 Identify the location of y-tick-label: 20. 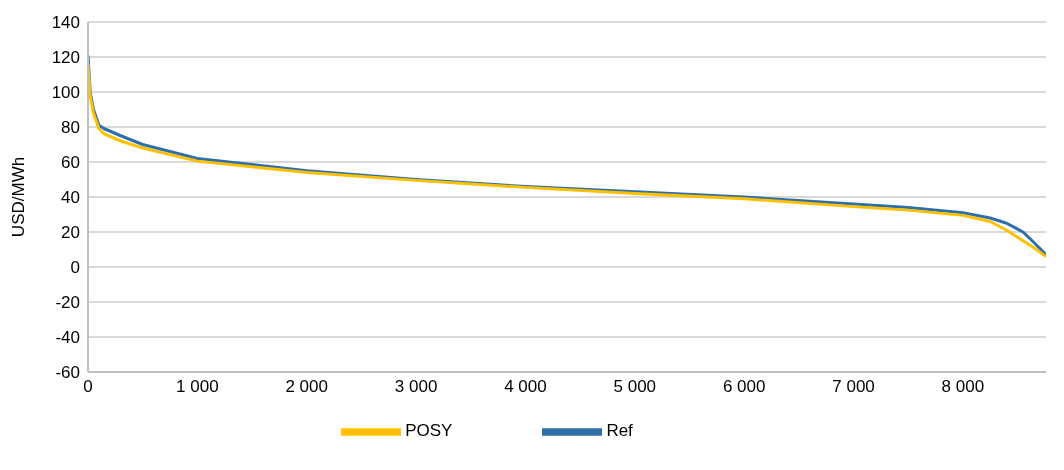
(70, 233).